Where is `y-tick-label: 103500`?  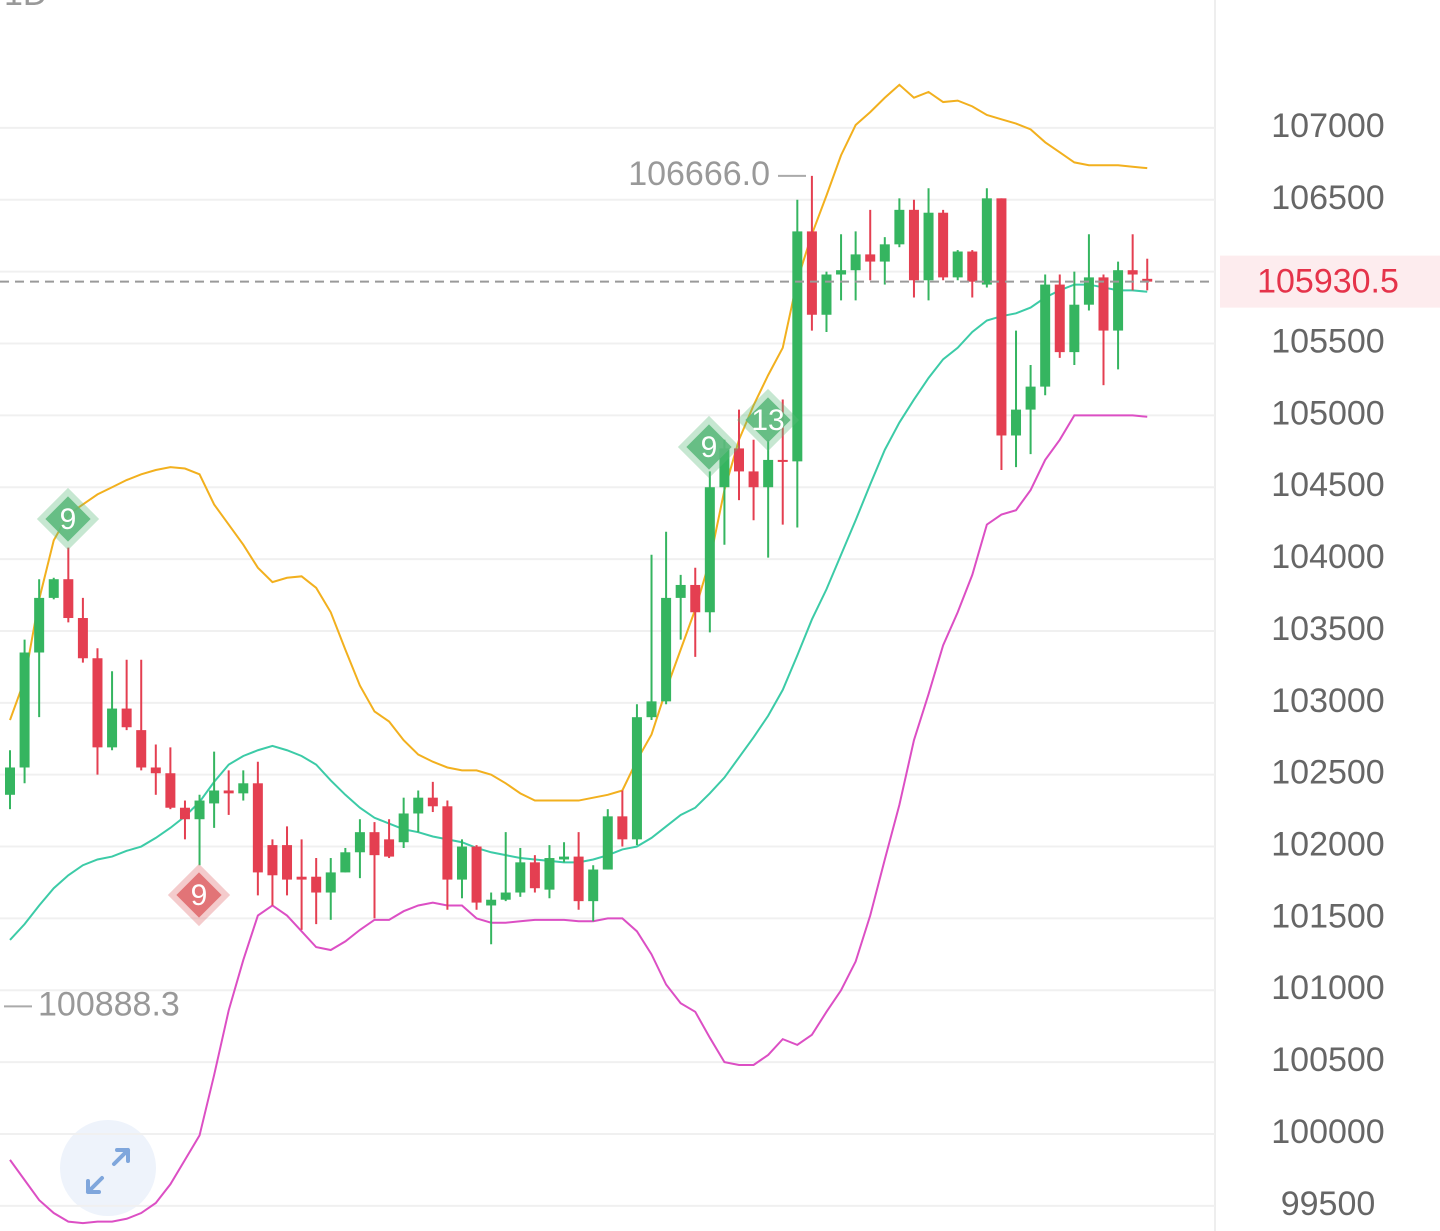 y-tick-label: 103500 is located at coordinates (1327, 629).